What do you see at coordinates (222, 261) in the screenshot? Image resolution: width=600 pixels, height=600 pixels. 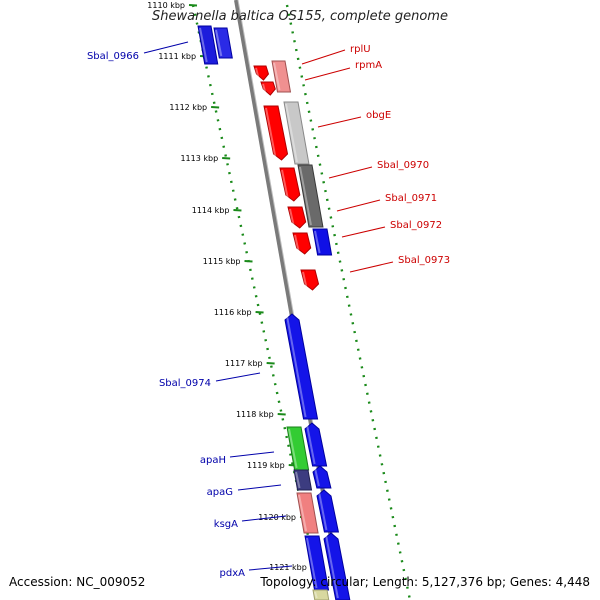 I see `tick-label: 1115 kbp` at bounding box center [222, 261].